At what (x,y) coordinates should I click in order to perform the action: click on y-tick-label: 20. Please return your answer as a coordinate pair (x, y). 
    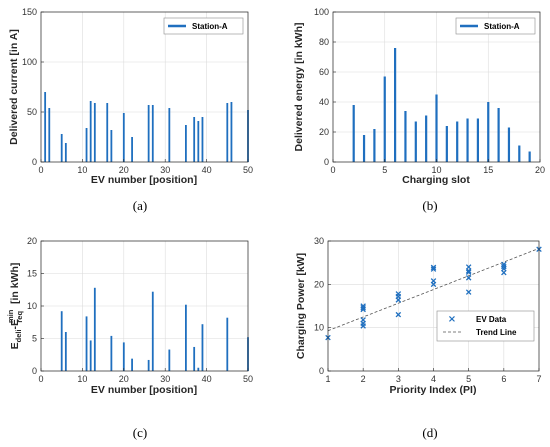
    Looking at the image, I should click on (319, 284).